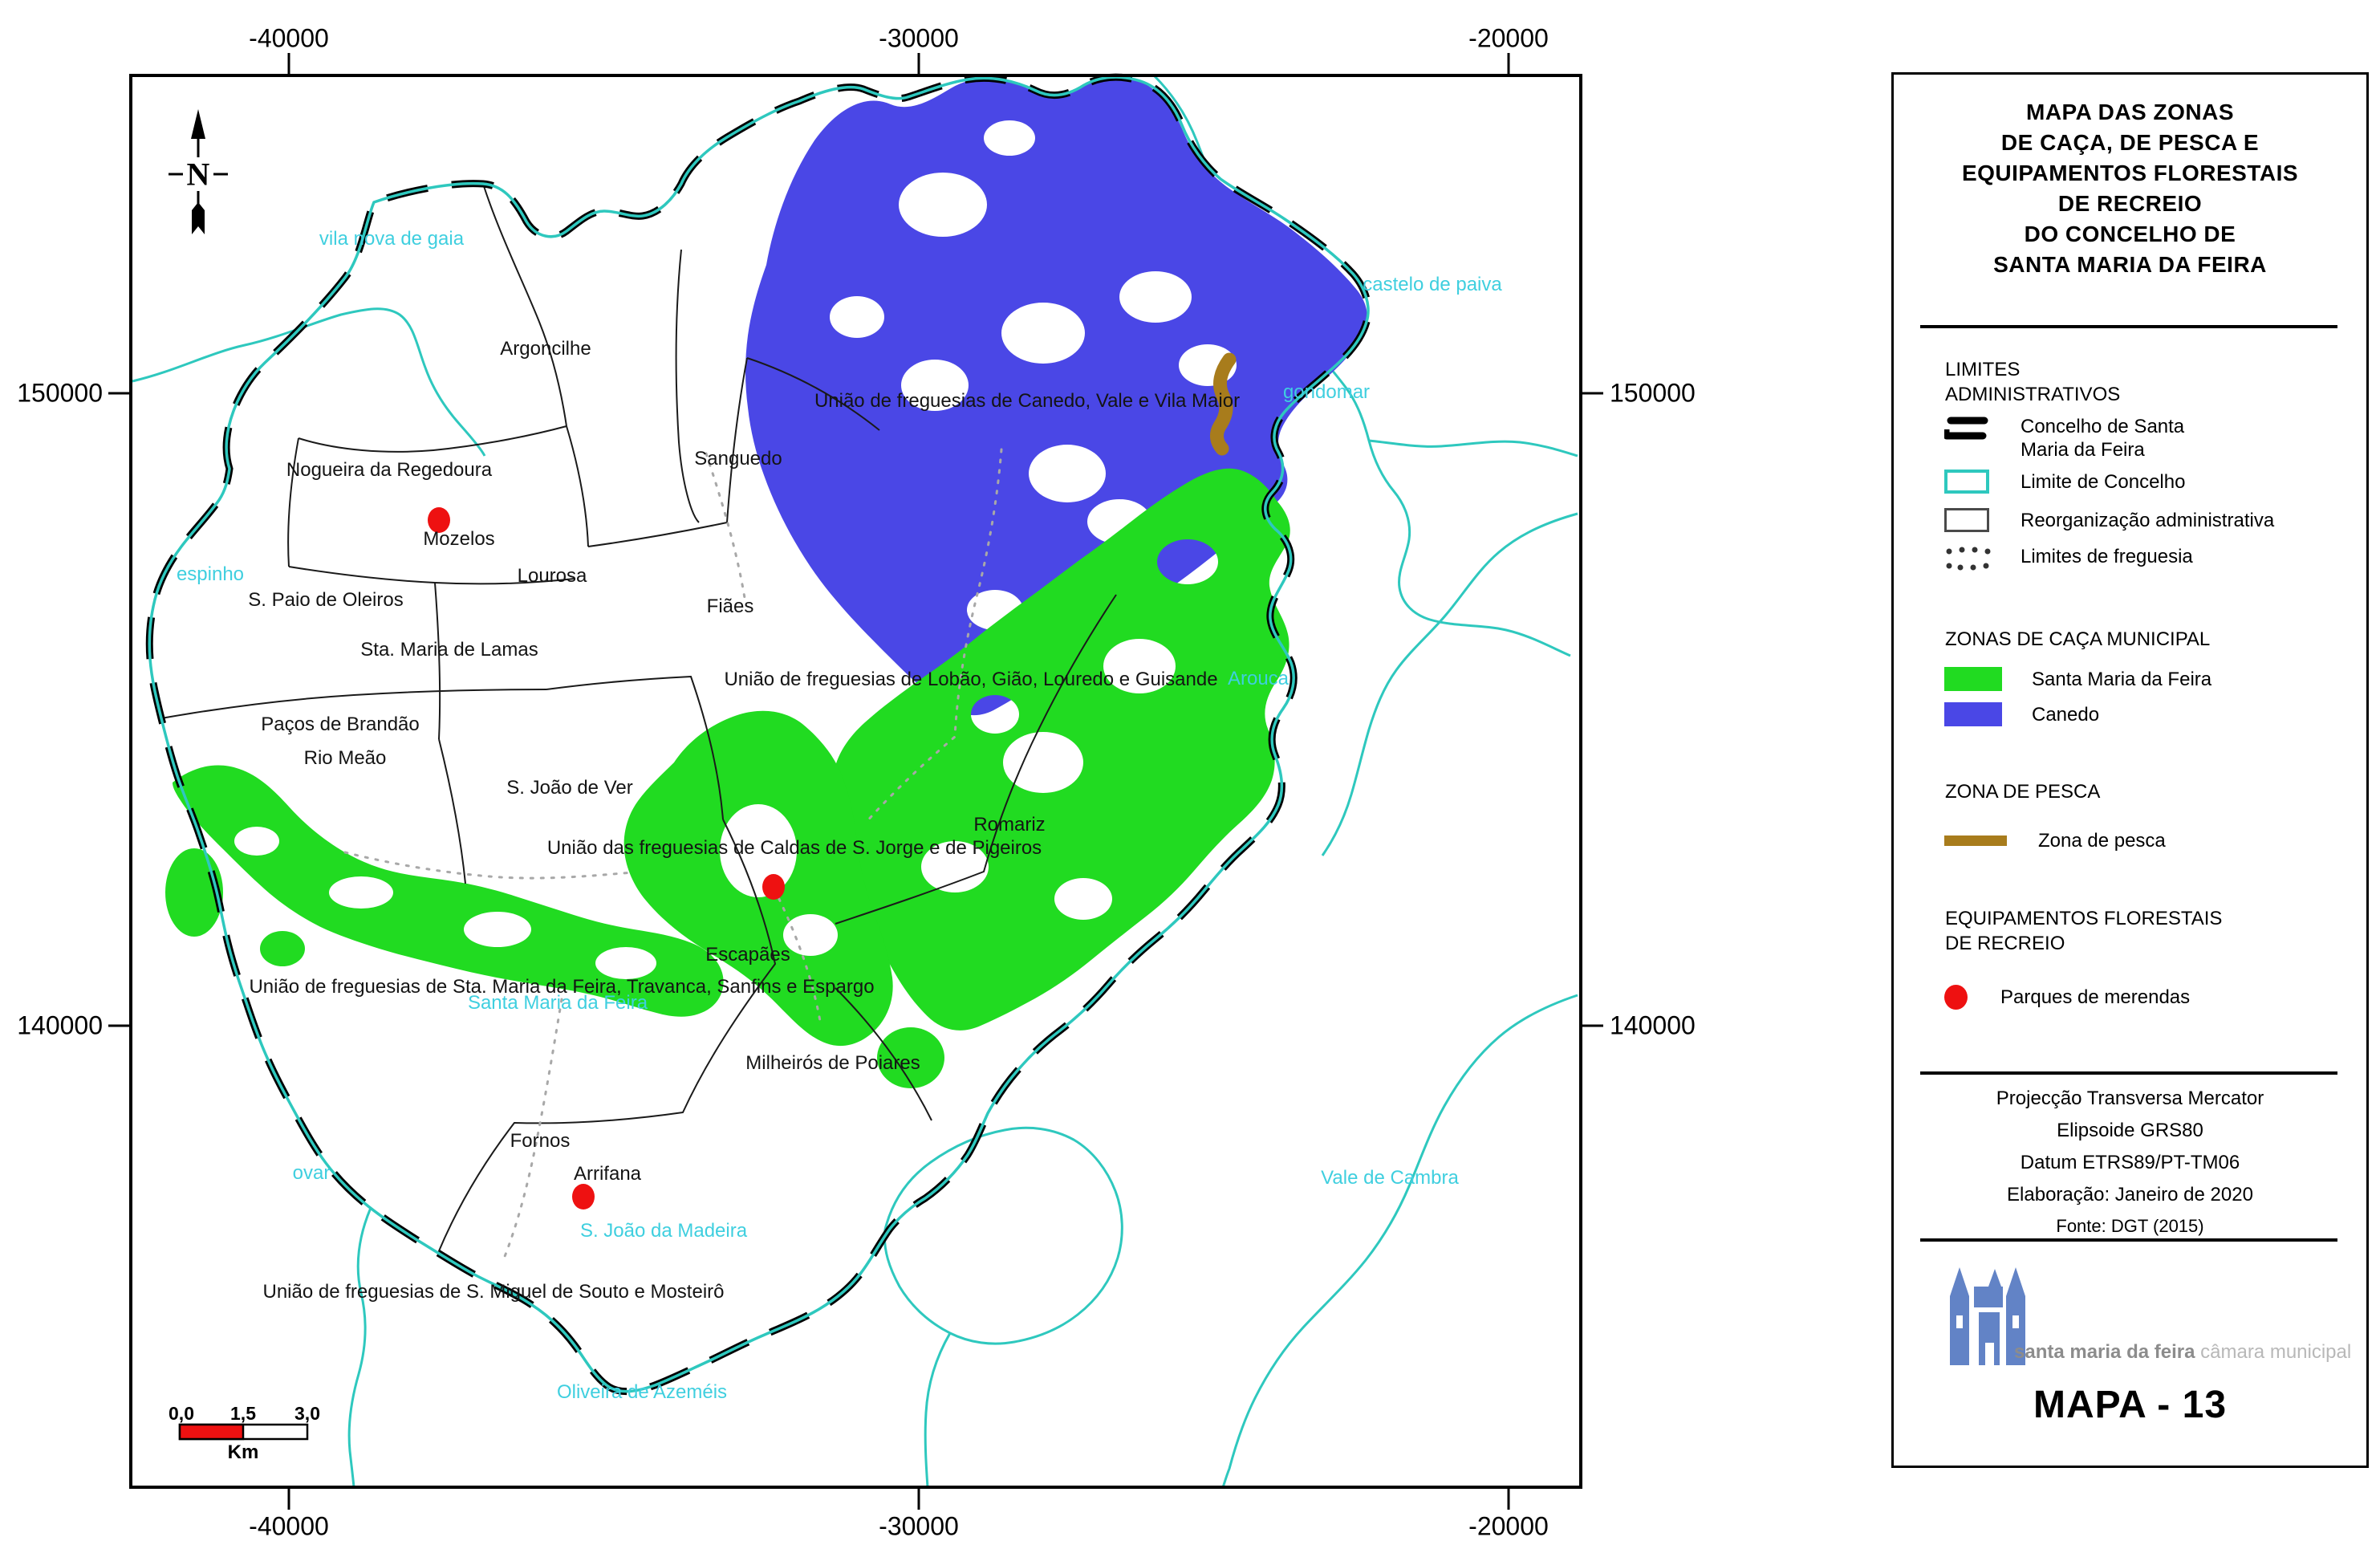  What do you see at coordinates (2023, 792) in the screenshot?
I see `legend-section-zona-pesca: ZONA DE PESCA` at bounding box center [2023, 792].